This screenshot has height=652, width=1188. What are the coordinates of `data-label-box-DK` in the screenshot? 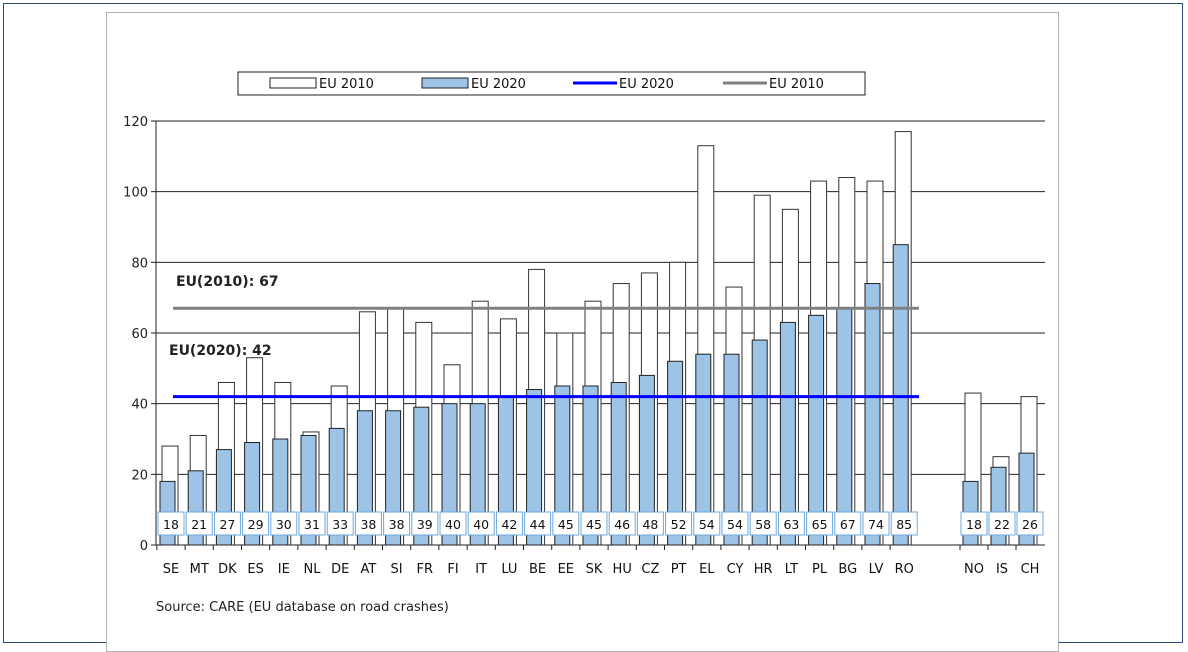 It's located at (227, 523).